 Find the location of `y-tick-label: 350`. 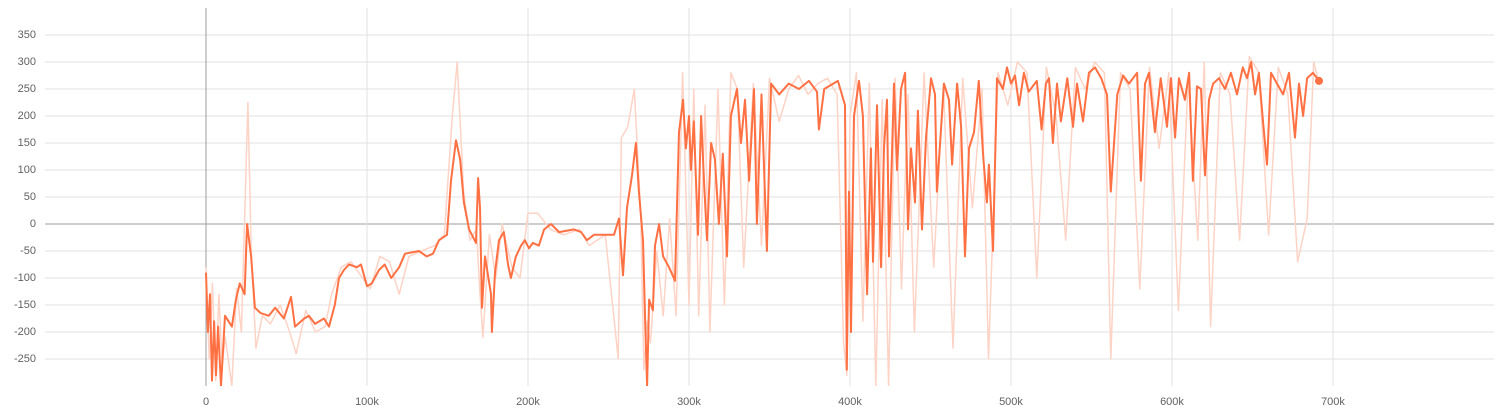

y-tick-label: 350 is located at coordinates (27, 35).